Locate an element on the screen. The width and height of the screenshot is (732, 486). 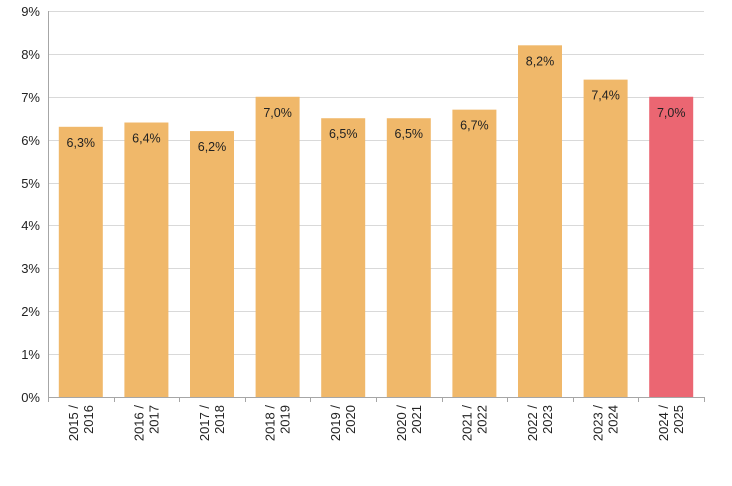
x-tick-label-line1: 2023 / is located at coordinates (598, 423).